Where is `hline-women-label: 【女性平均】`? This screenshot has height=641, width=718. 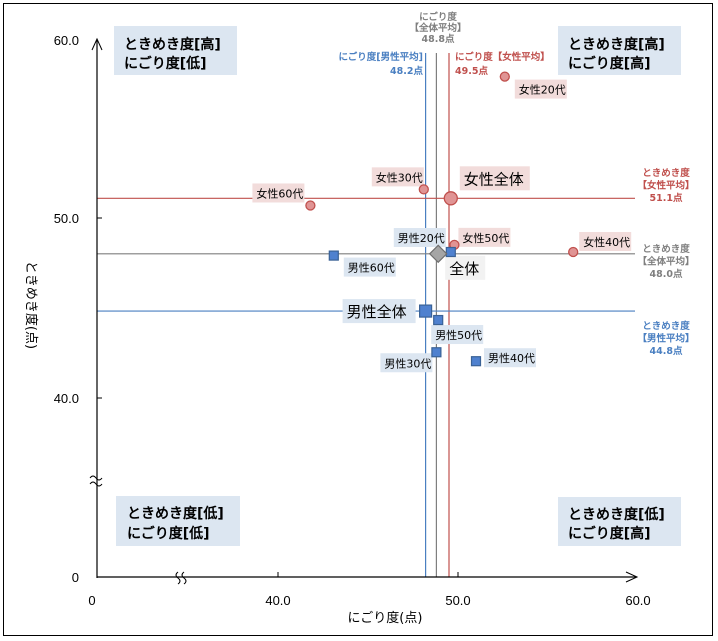 hline-women-label: 【女性平均】 is located at coordinates (665, 186).